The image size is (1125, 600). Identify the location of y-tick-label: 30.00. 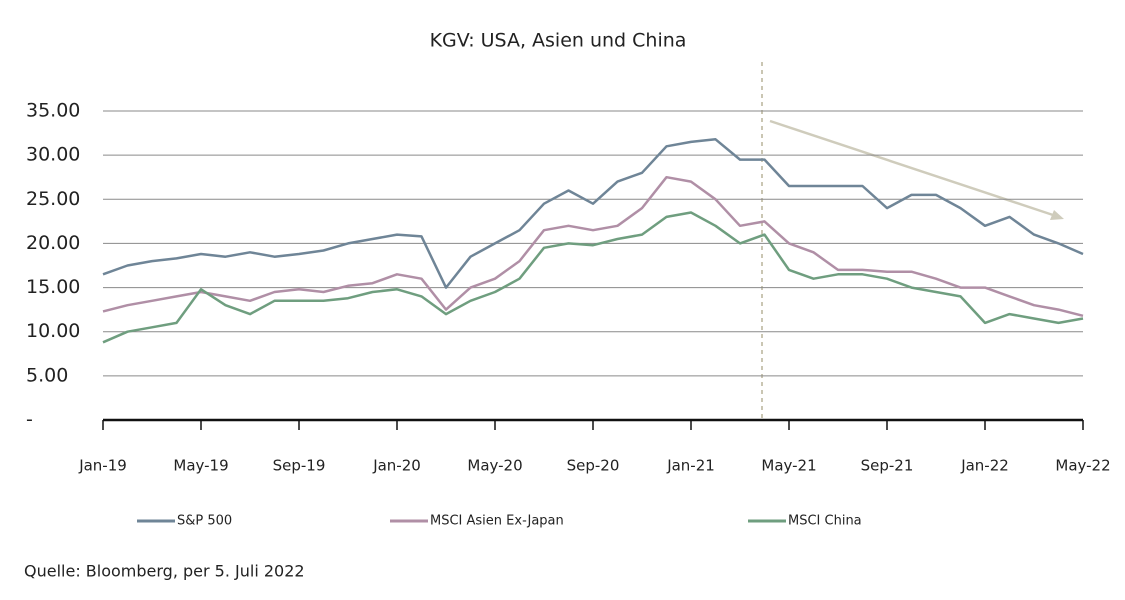
(53, 155).